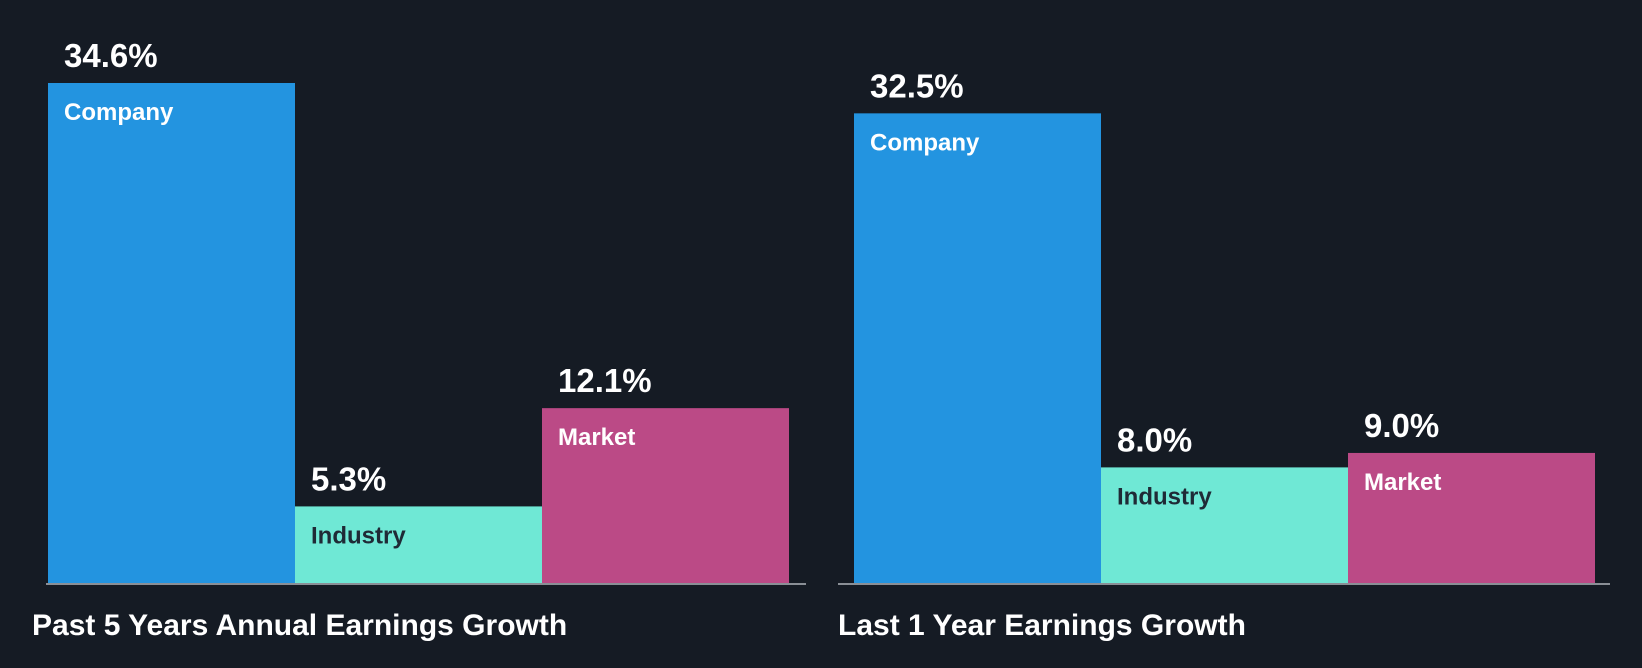 This screenshot has height=668, width=1642. What do you see at coordinates (299, 625) in the screenshot?
I see `past-5-years-chart-title: Past 5 Years Annual Earnings Growth` at bounding box center [299, 625].